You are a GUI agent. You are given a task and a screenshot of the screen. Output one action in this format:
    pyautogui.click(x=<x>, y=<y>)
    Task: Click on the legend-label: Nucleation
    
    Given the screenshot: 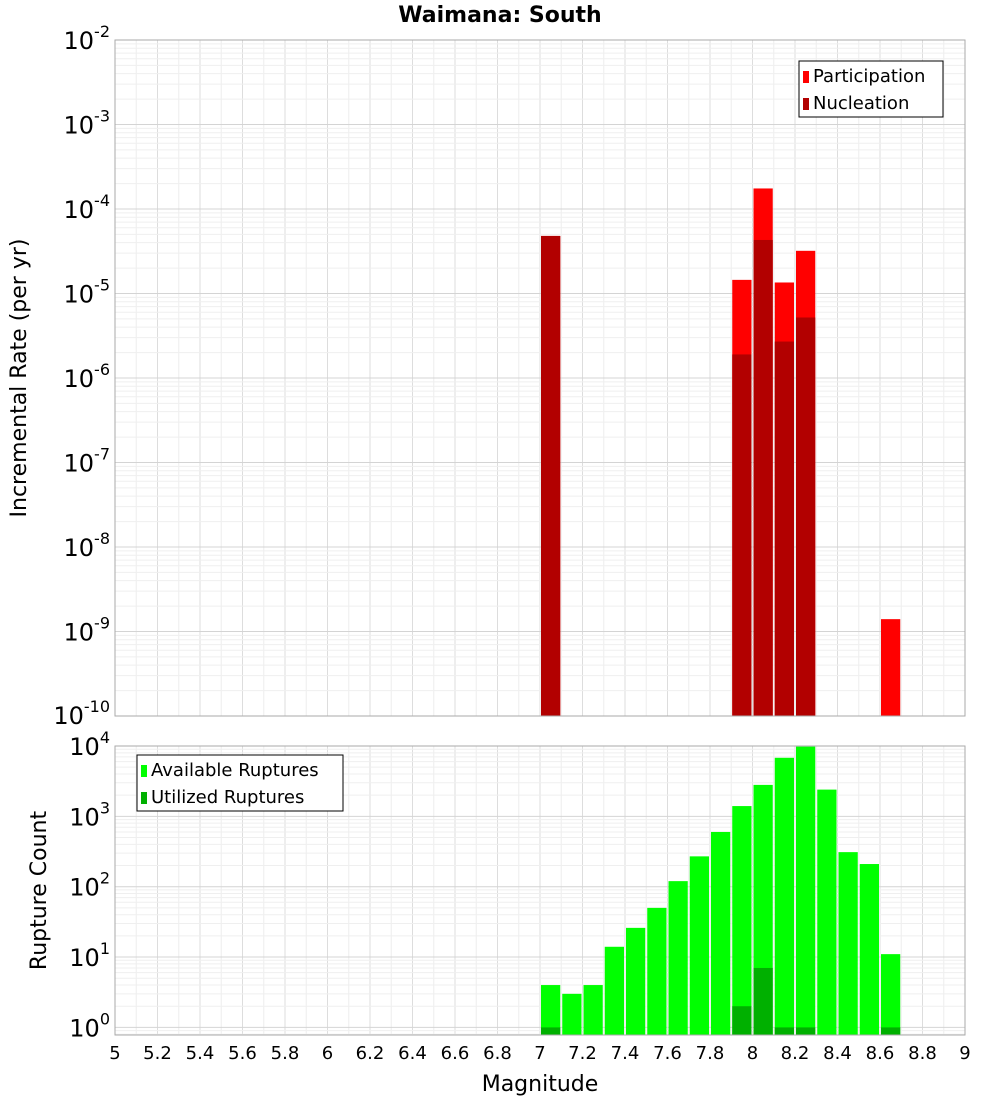 What is the action you would take?
    pyautogui.click(x=861, y=103)
    